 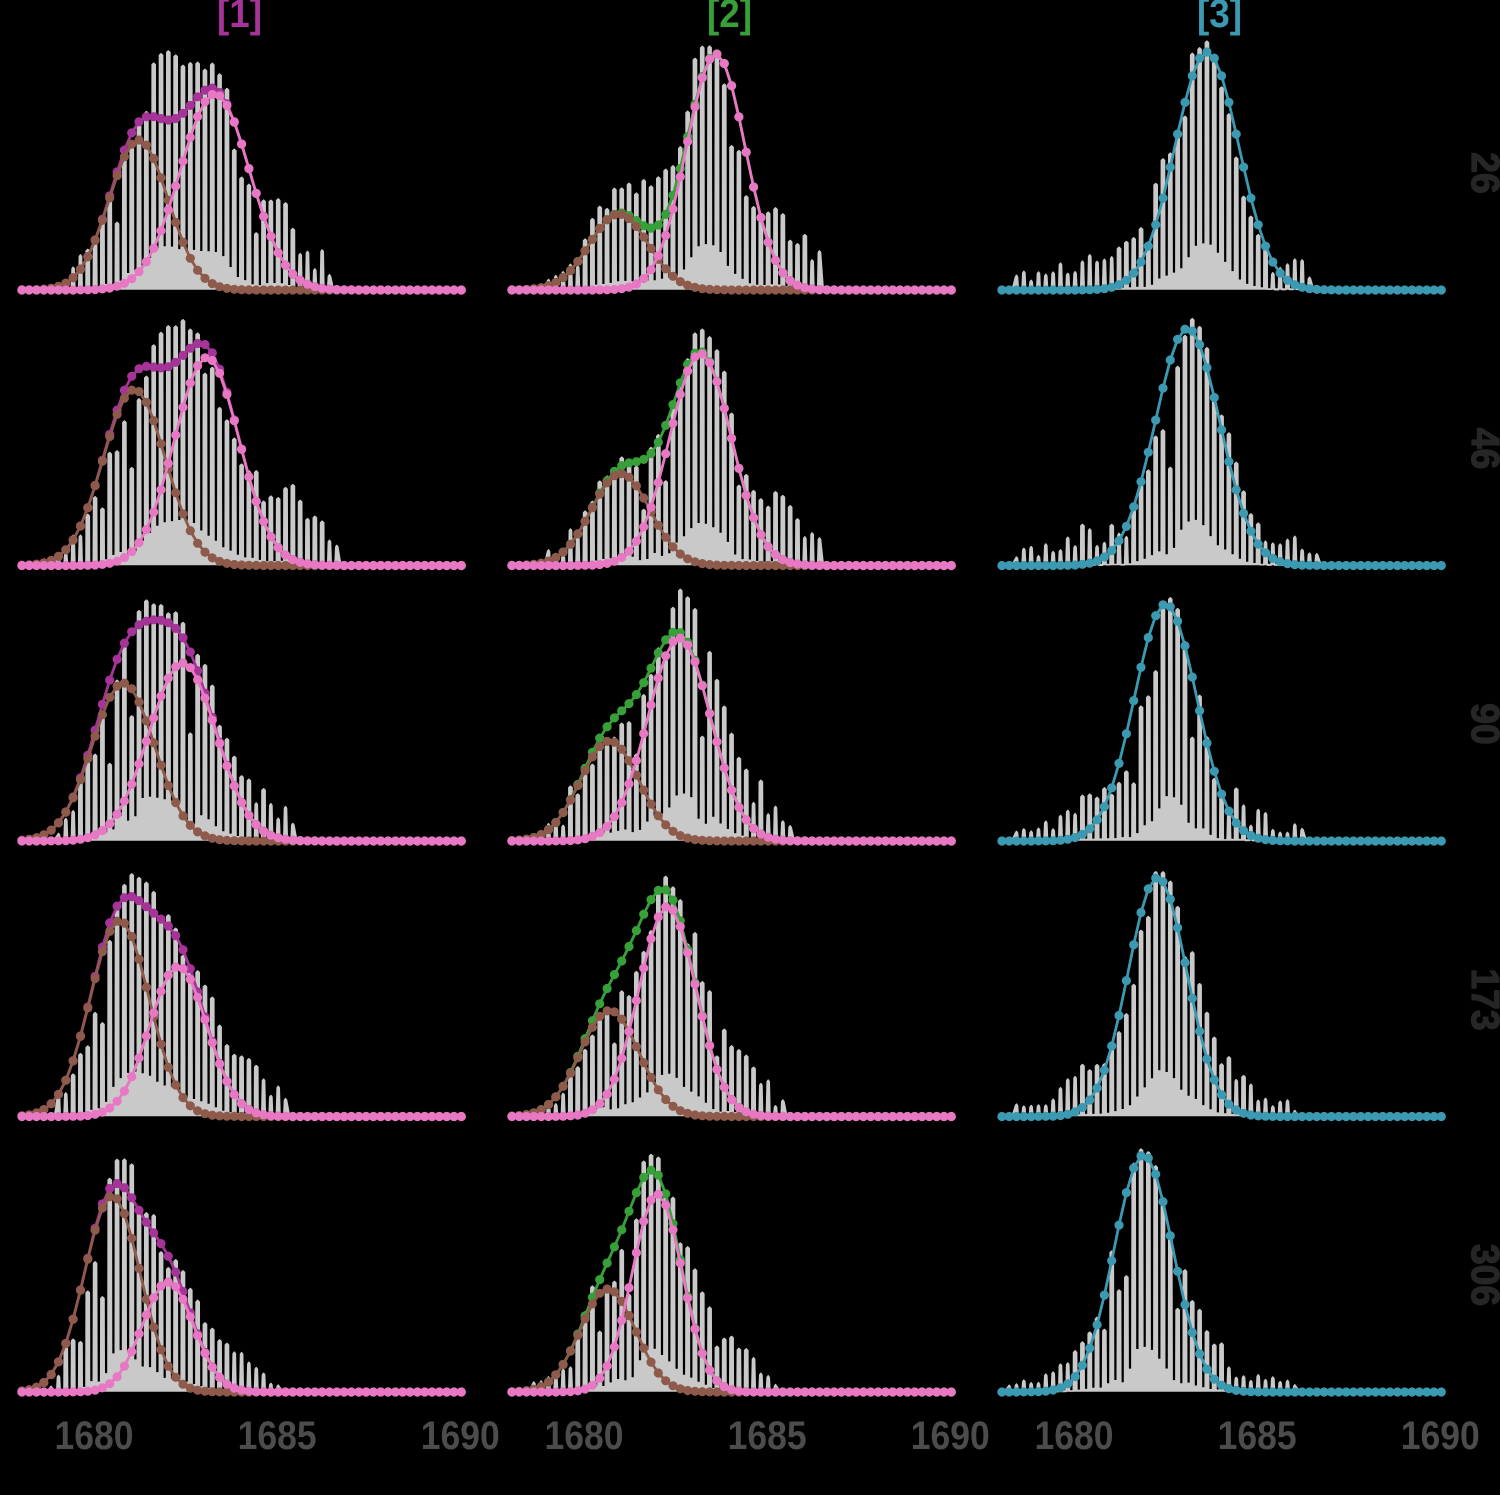 What do you see at coordinates (1481, 1275) in the screenshot?
I see `svg-text: 306` at bounding box center [1481, 1275].